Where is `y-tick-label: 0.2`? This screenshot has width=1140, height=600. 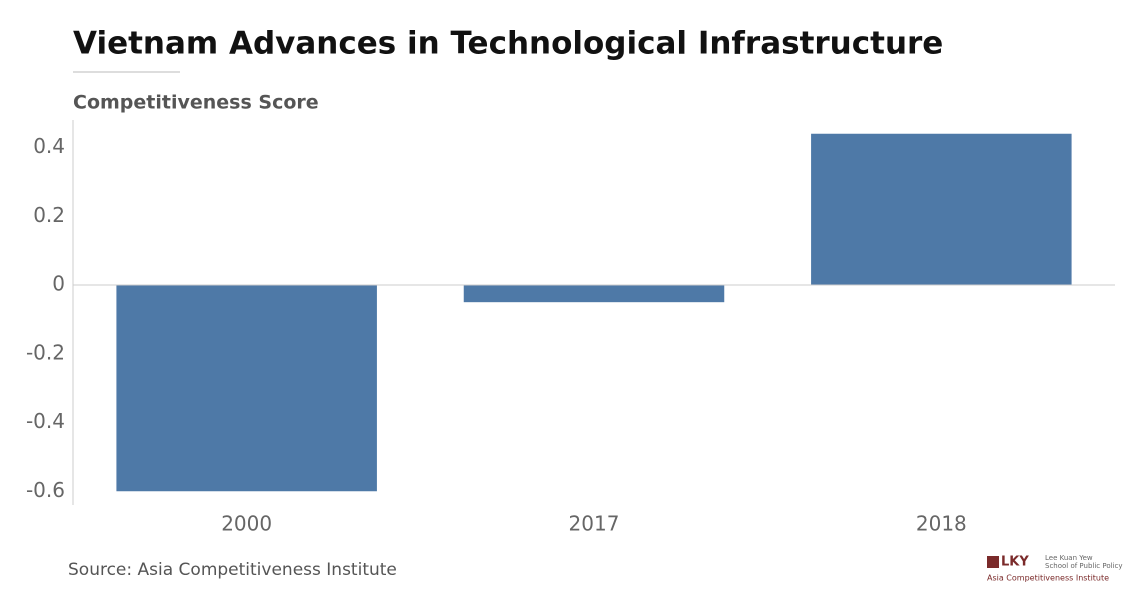
y-tick-label: 0.2 is located at coordinates (49, 215).